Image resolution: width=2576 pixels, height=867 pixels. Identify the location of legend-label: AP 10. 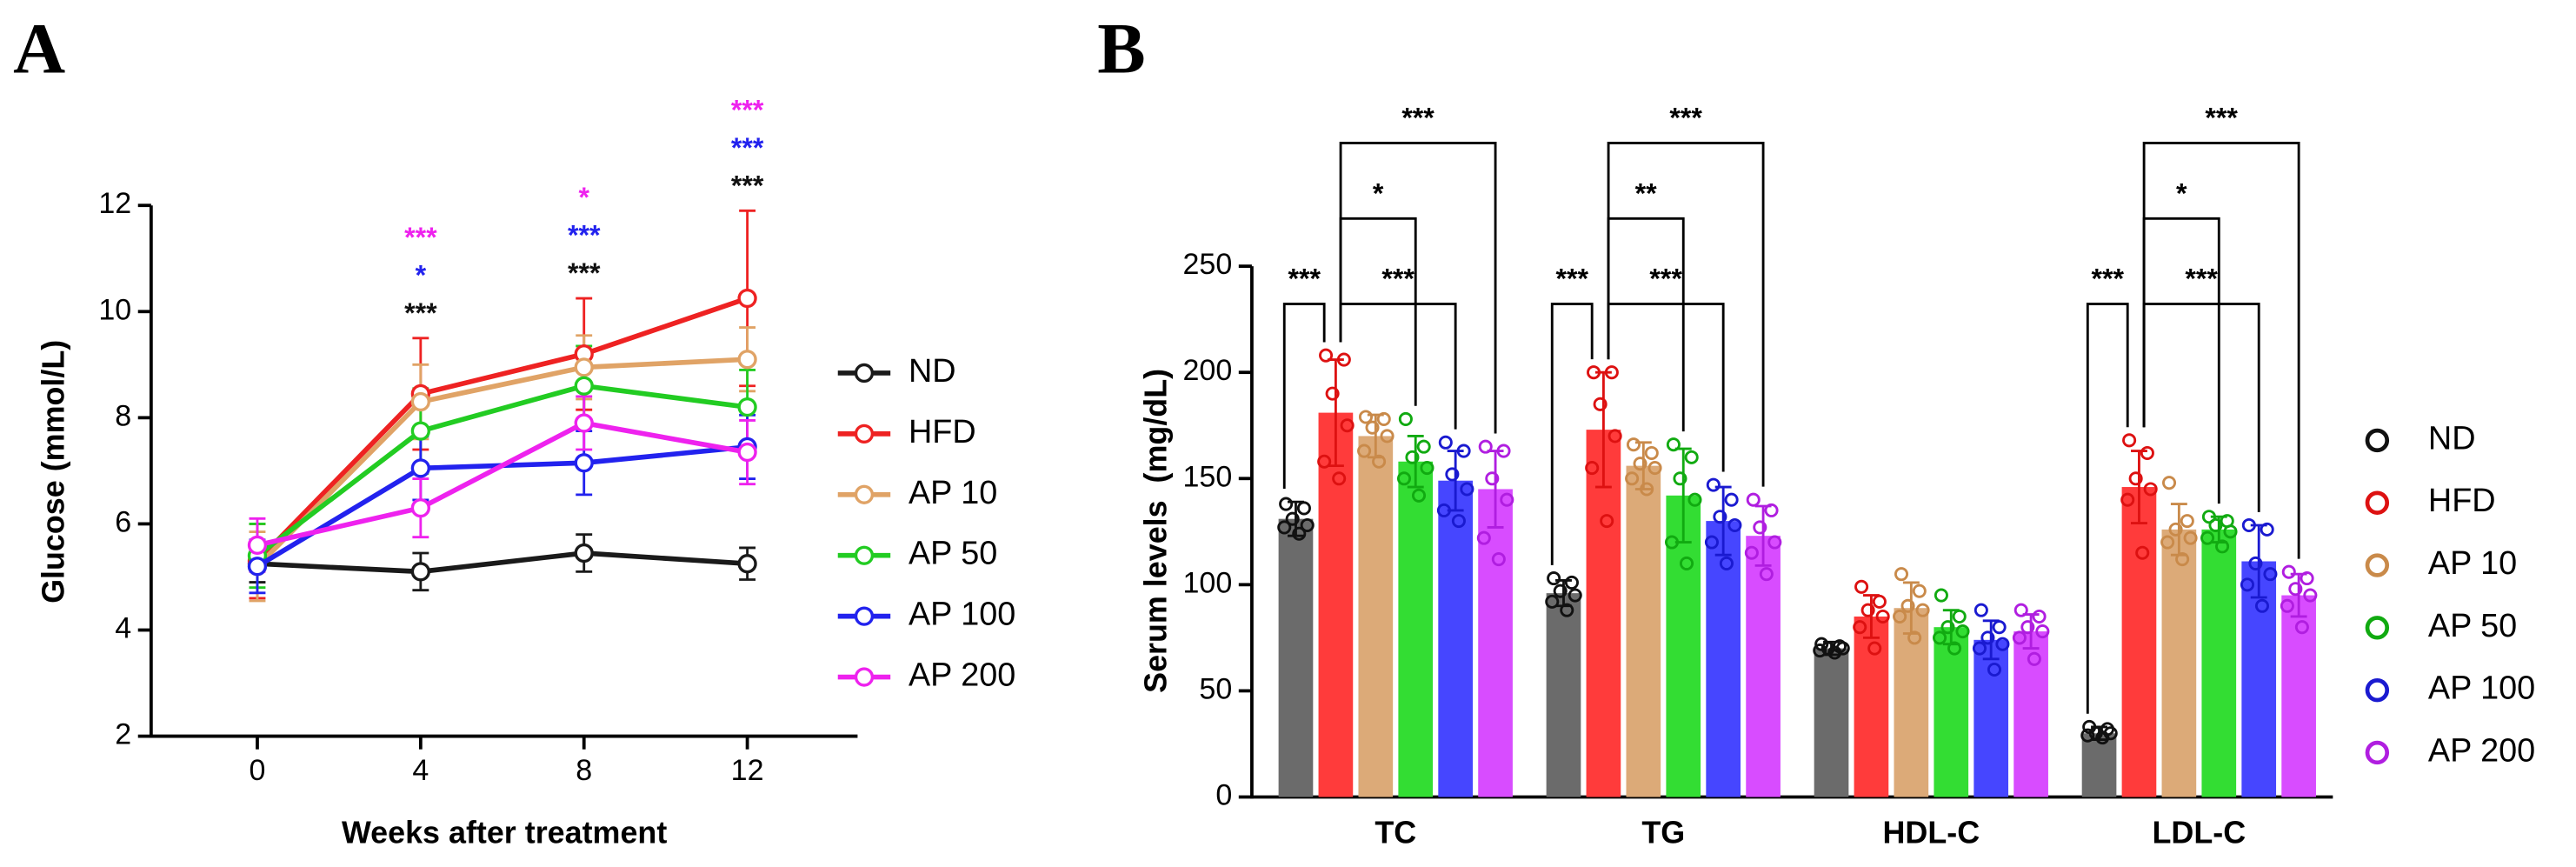
(953, 493).